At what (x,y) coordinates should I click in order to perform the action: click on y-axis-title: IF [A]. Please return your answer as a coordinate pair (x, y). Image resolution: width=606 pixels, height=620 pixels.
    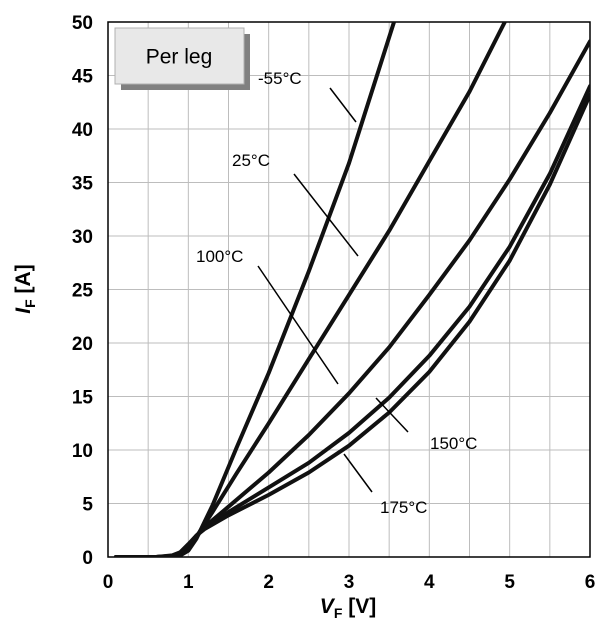
    Looking at the image, I should click on (25, 288).